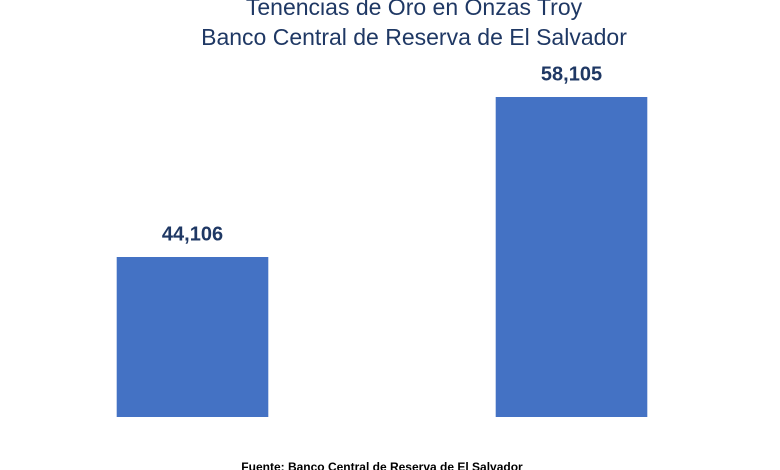  What do you see at coordinates (571, 74) in the screenshot?
I see `value-label: 58,105` at bounding box center [571, 74].